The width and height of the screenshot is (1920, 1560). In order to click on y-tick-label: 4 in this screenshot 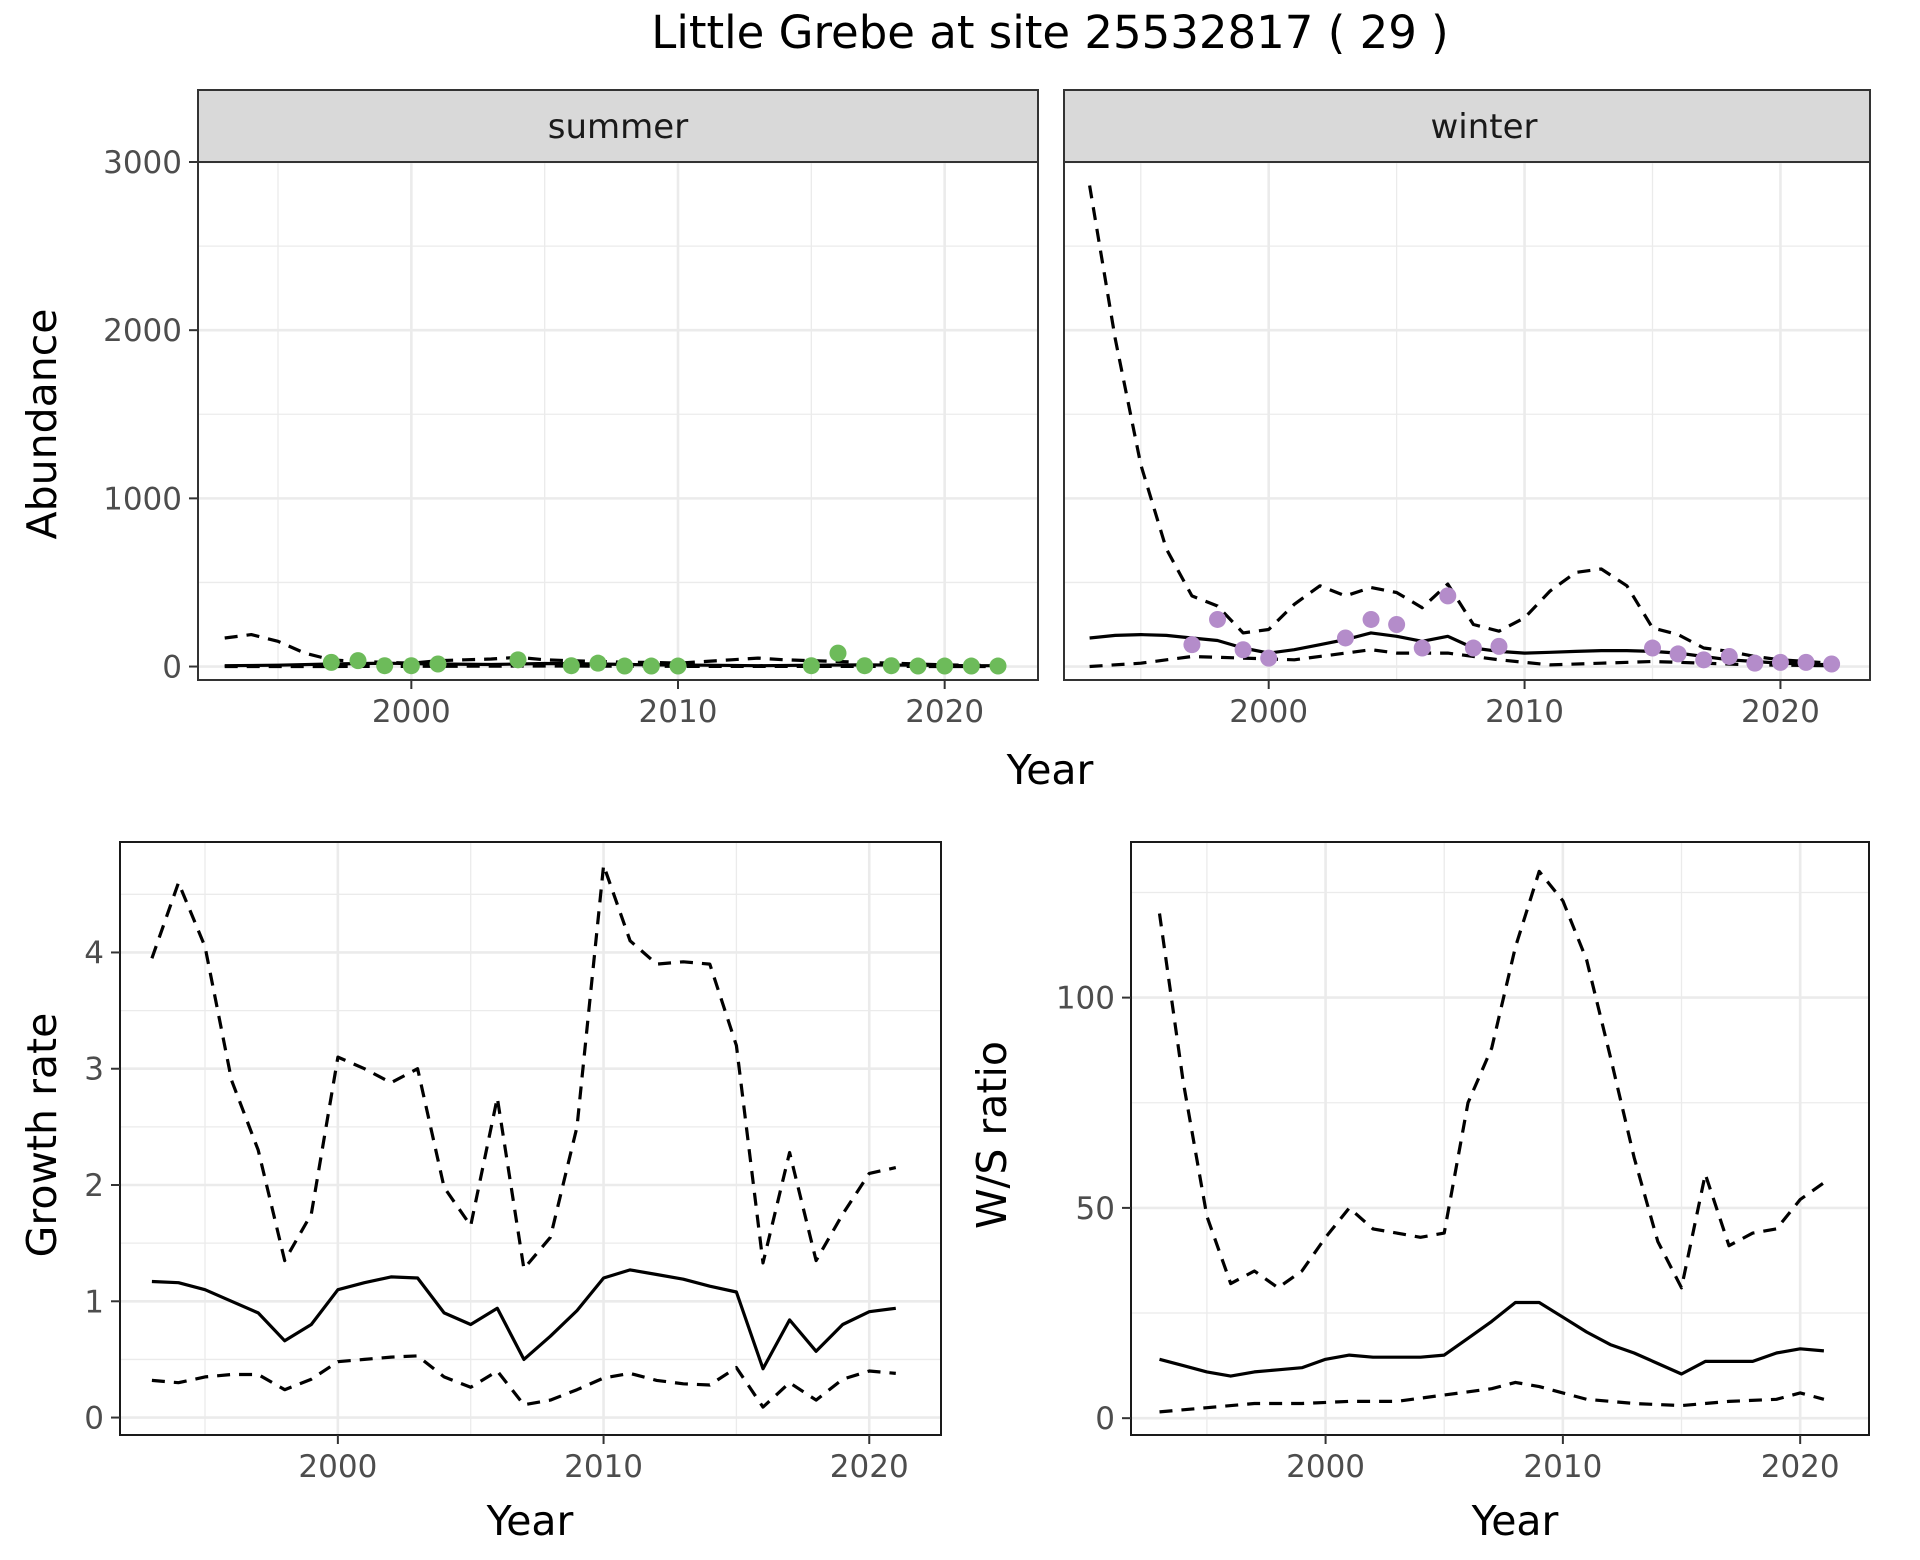, I will do `click(94, 953)`.